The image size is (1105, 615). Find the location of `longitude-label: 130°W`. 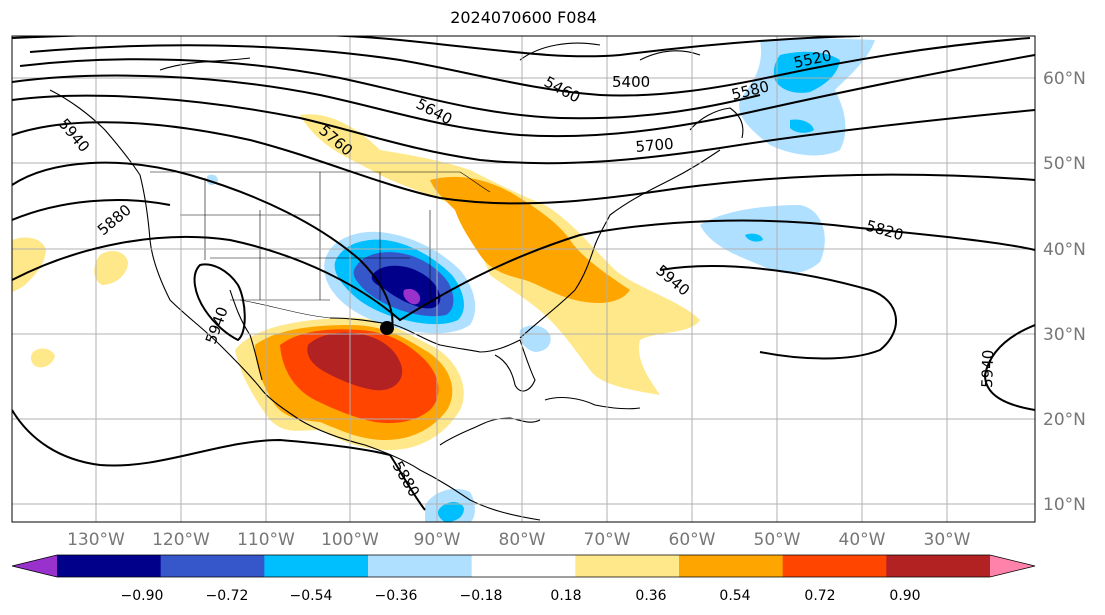

longitude-label: 130°W is located at coordinates (96, 540).